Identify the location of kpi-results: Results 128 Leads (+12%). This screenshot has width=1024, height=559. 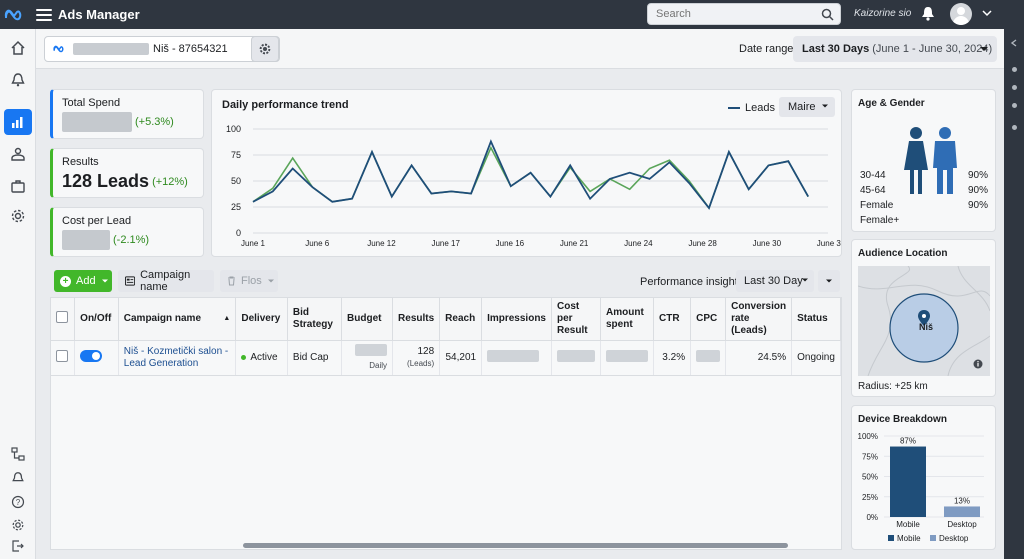
(127, 173).